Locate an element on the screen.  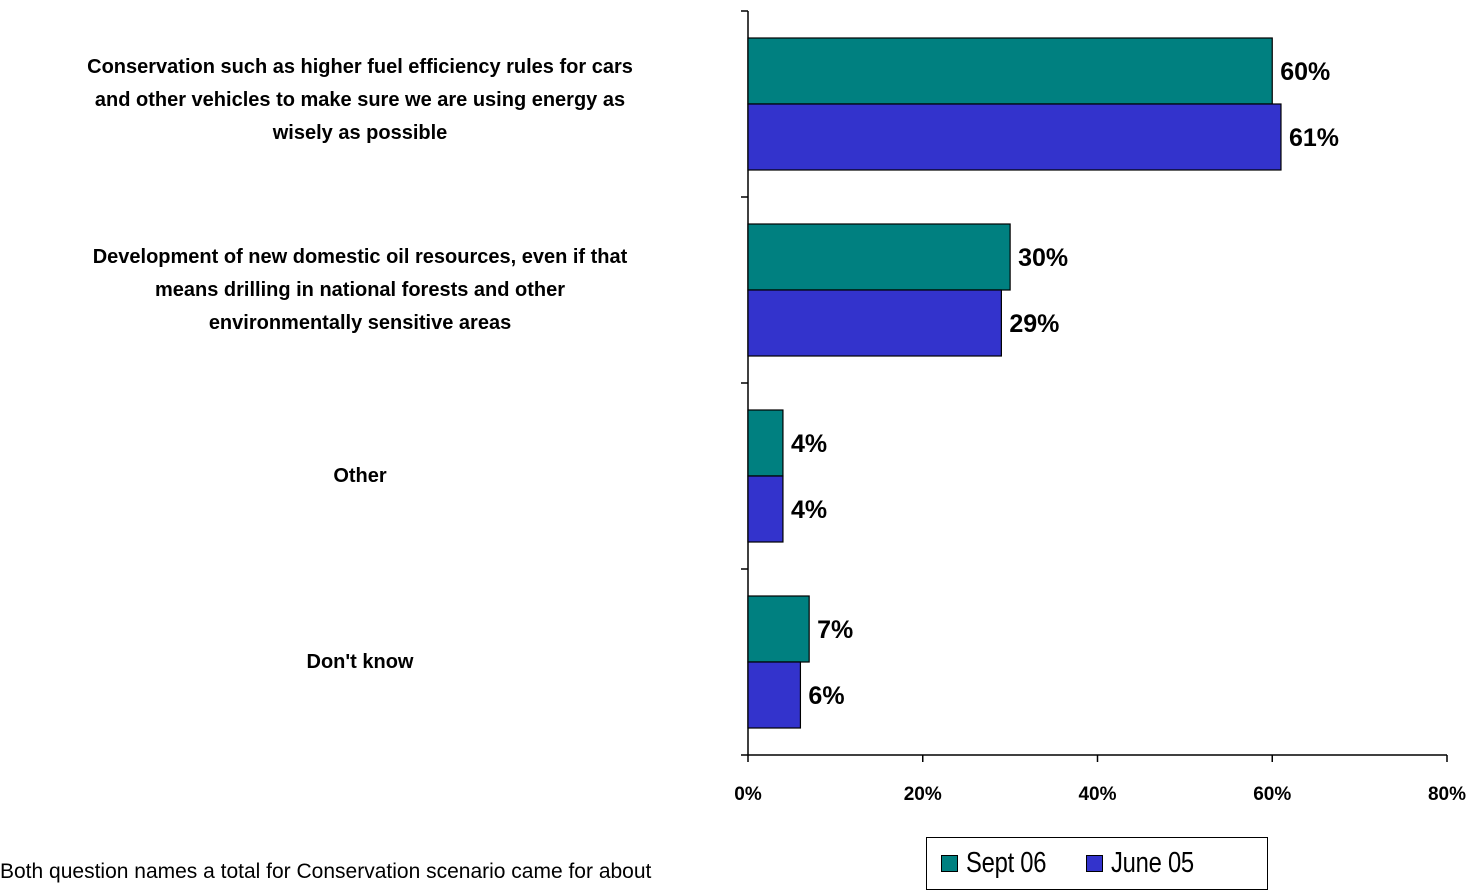
x-tick-labels: 0% 20% 40% 60% 80% is located at coordinates (1100, 794).